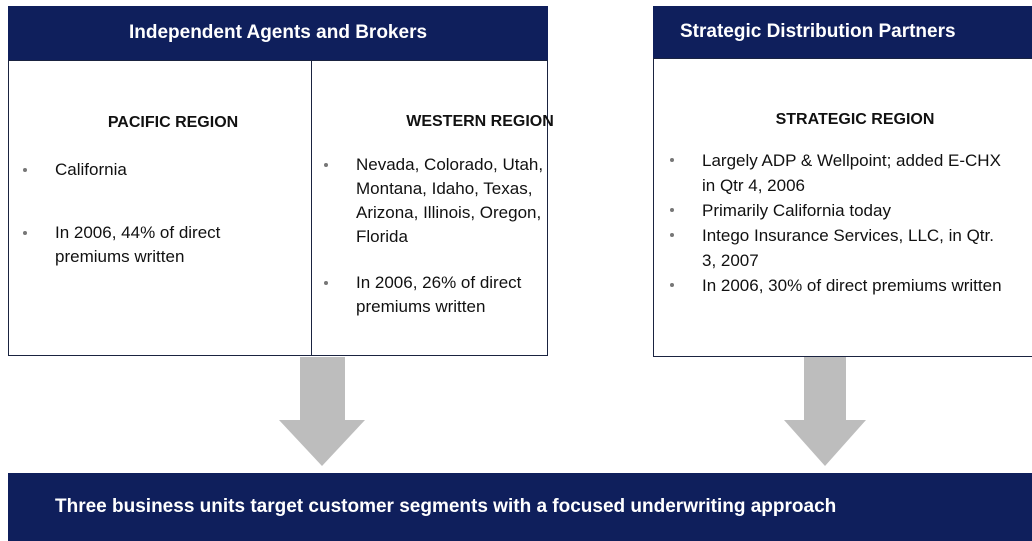 The height and width of the screenshot is (541, 1032). What do you see at coordinates (855, 119) in the screenshot?
I see `column-heading: STRATEGIC REGION` at bounding box center [855, 119].